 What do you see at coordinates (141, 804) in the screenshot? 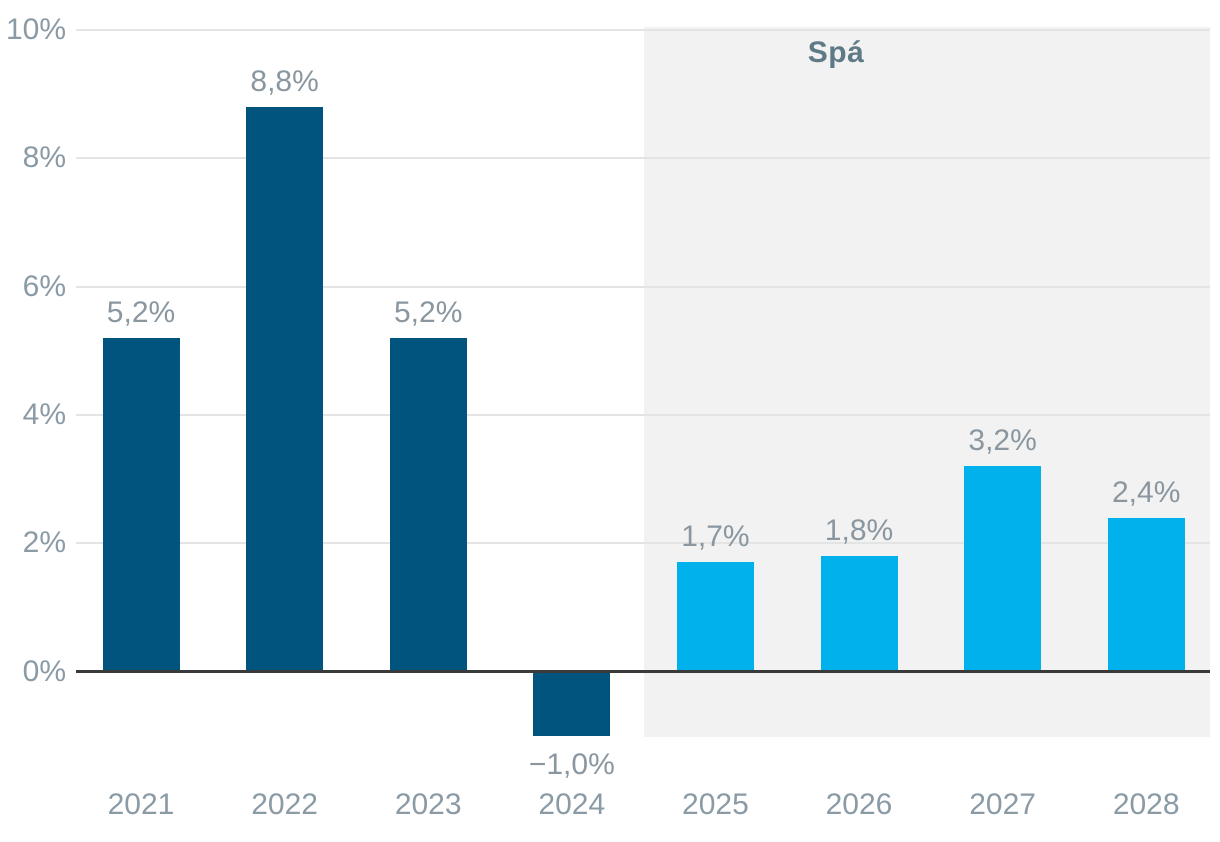
I see `x-axis-label-2021: 2021` at bounding box center [141, 804].